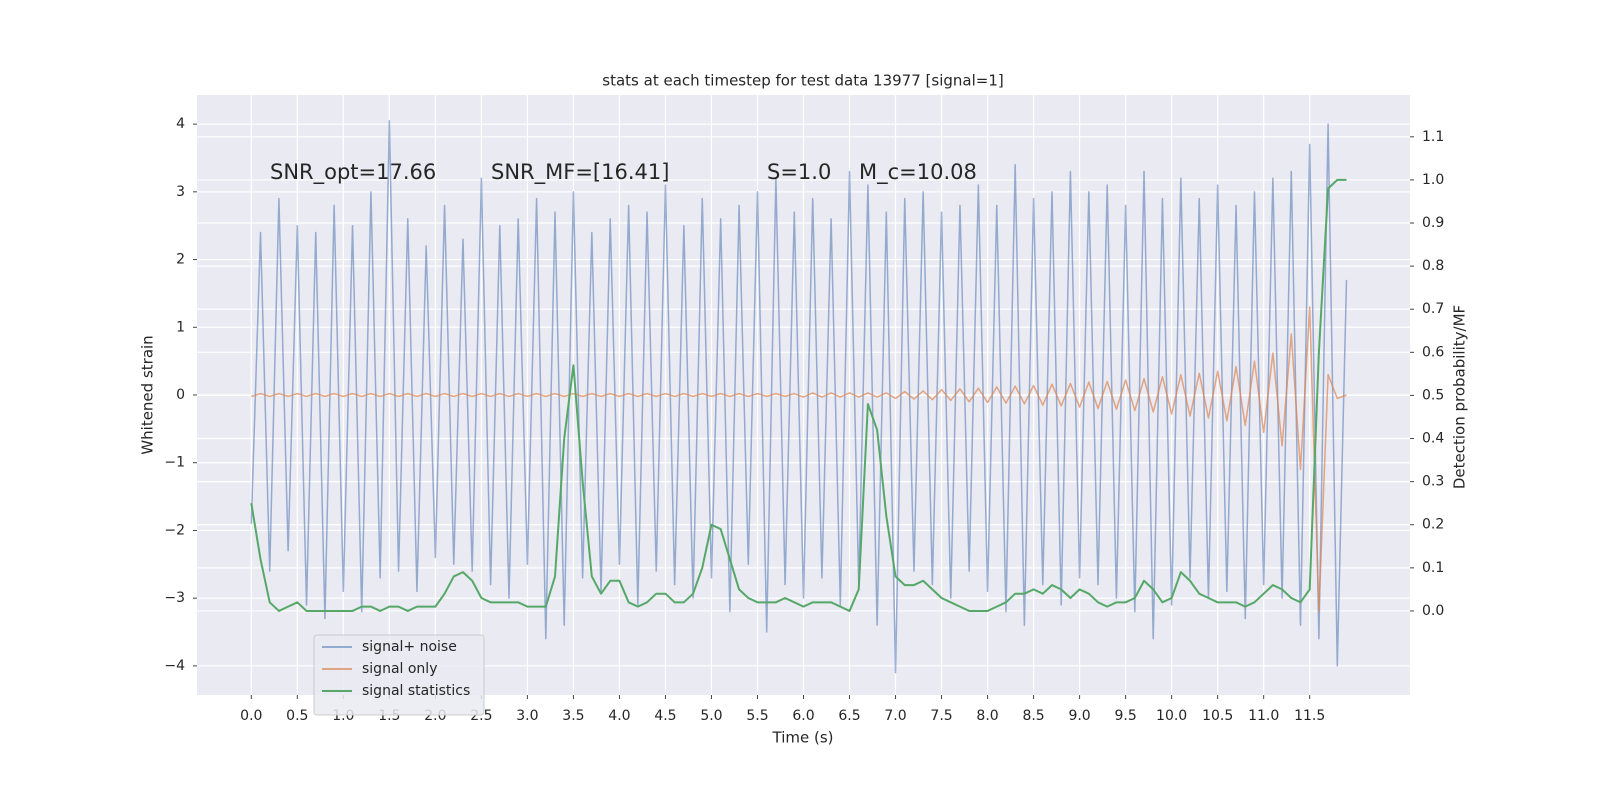  What do you see at coordinates (180, 192) in the screenshot?
I see `y-tick-label: 3` at bounding box center [180, 192].